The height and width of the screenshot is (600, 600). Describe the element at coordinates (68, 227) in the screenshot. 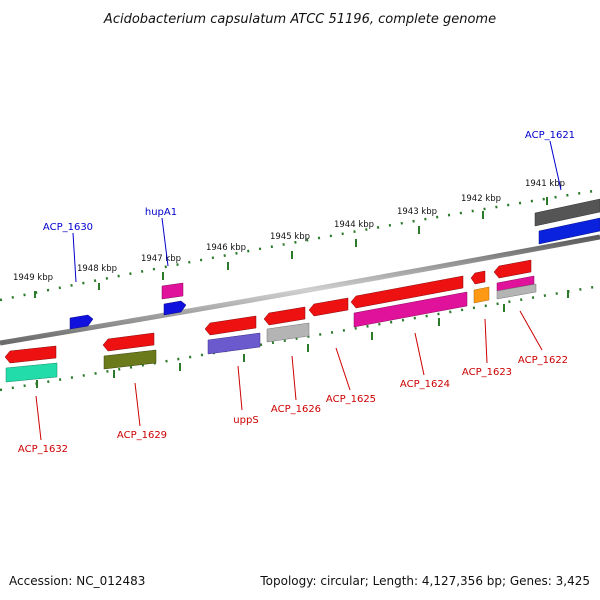

I see `gene-label-acp-1630: ACP_1630` at that location.